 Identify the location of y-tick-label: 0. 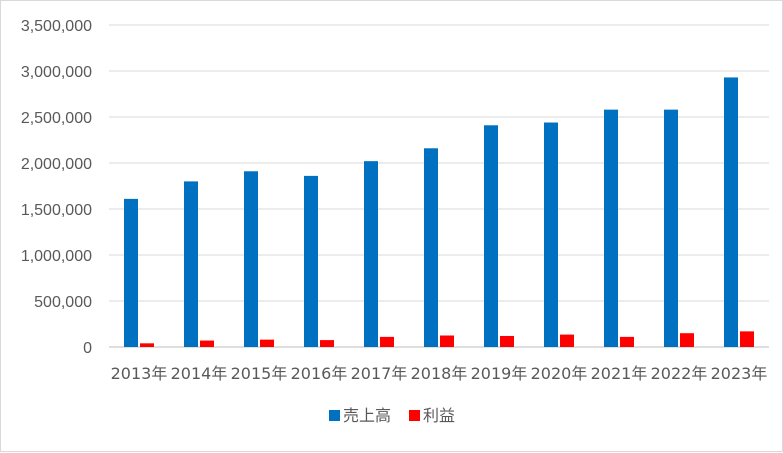
(87, 348).